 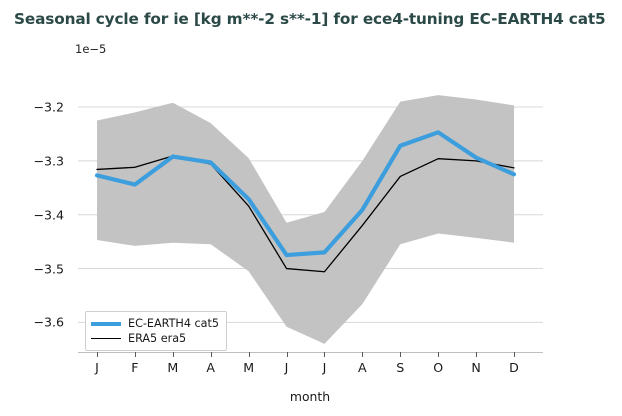 I want to click on legend-swatch-black-line-icon, so click(x=106, y=338).